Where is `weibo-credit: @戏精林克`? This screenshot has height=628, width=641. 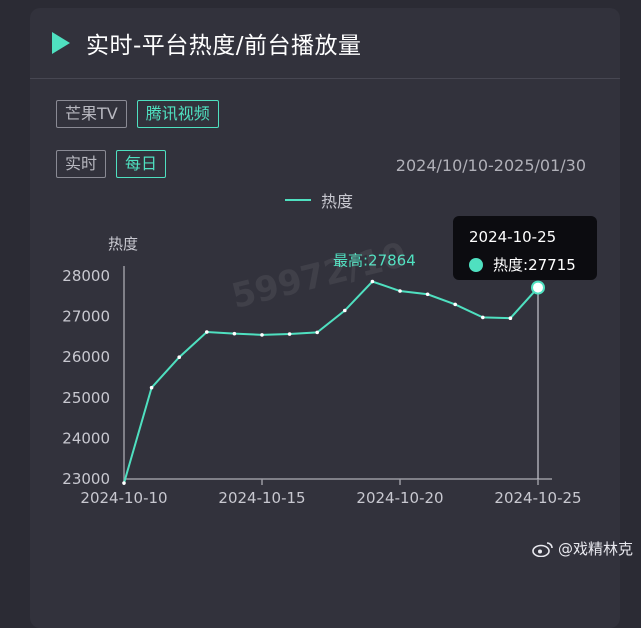
weibo-credit: @戏精林克 is located at coordinates (582, 548).